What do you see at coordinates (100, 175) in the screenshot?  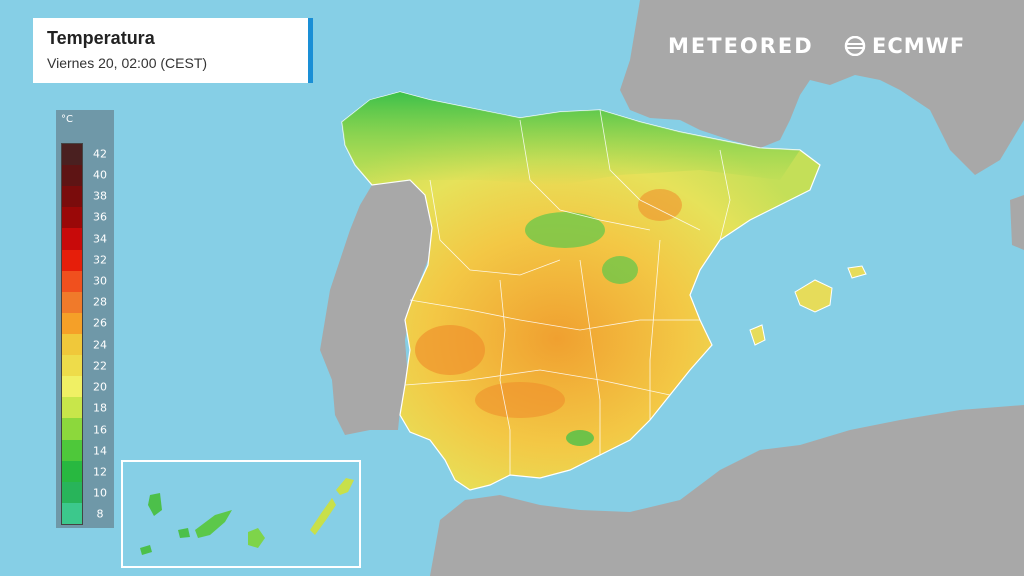 I see `legend-label: 40` at bounding box center [100, 175].